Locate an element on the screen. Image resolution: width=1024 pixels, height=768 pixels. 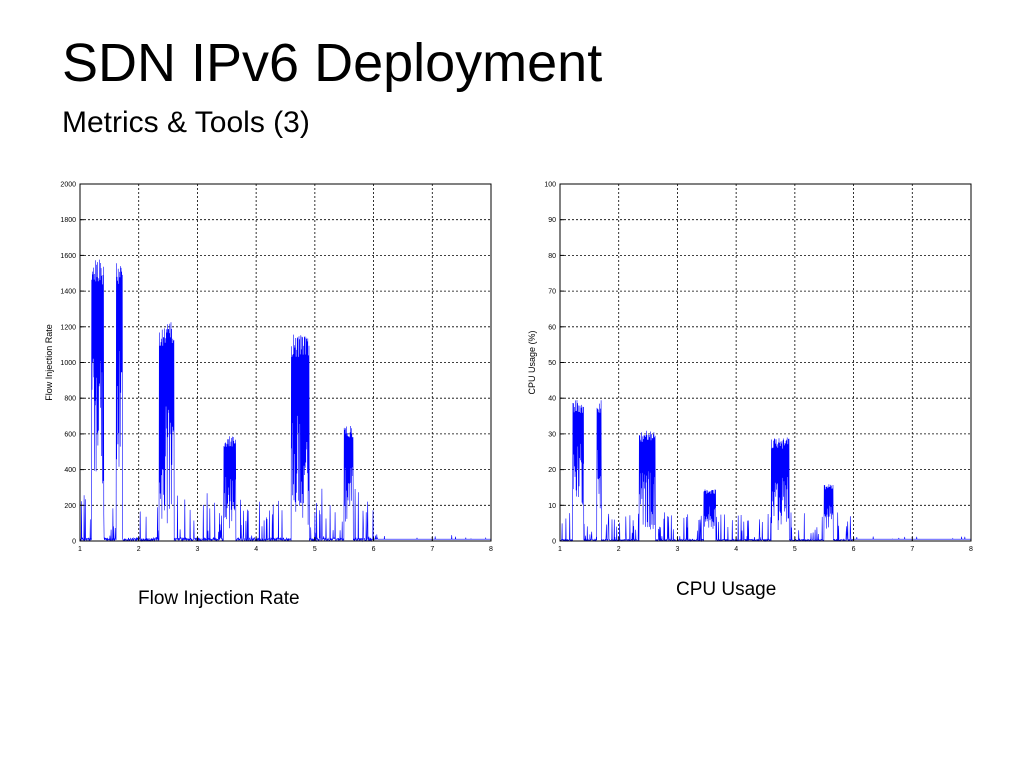
series-line is located at coordinates (285, 401).